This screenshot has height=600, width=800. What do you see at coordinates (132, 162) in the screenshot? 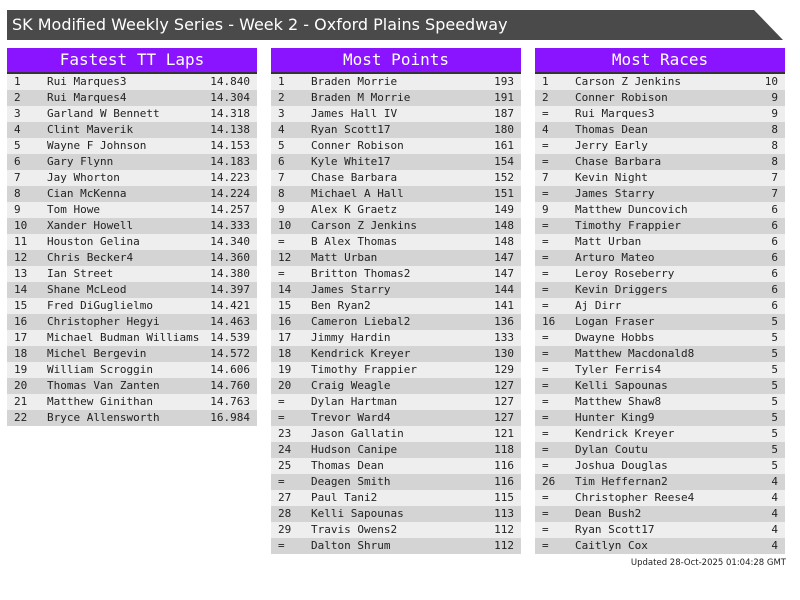
I see `table-row: 6 Gary Flynn 14.183` at bounding box center [132, 162].